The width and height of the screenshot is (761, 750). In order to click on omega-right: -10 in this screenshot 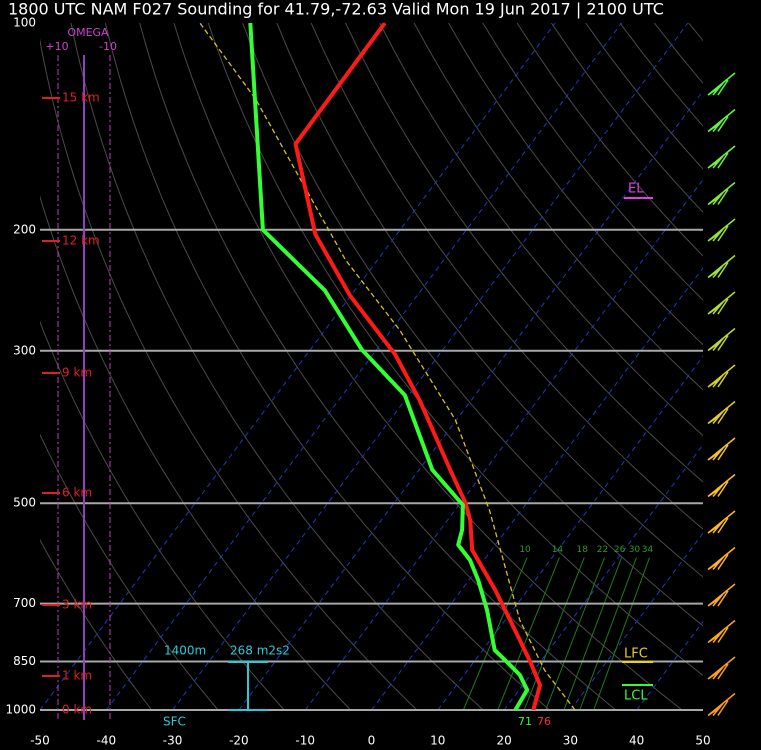, I will do `click(108, 46)`.